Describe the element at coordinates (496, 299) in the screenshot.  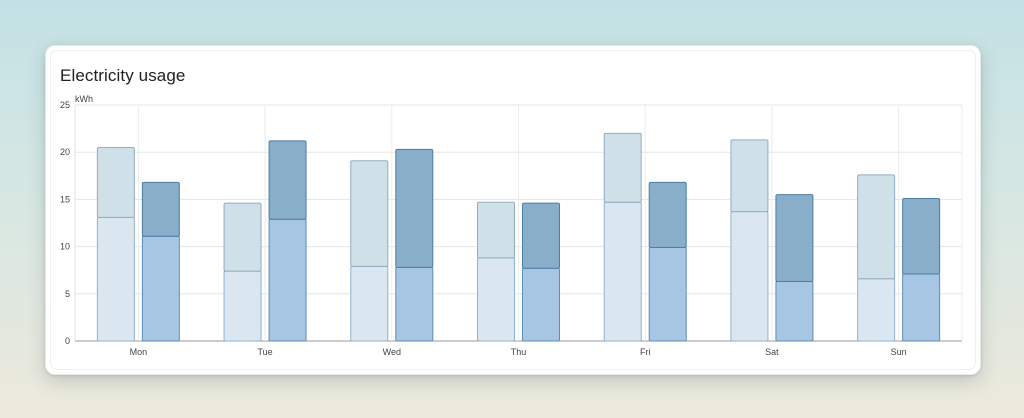
I see `bar-first-thu-lower` at that location.